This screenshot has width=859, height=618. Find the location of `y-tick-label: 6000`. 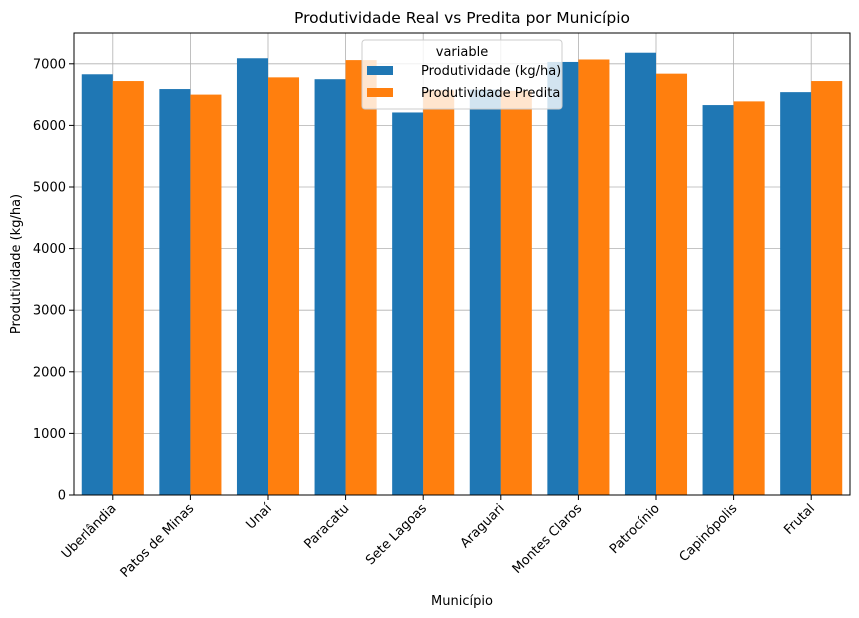

y-tick-label: 6000 is located at coordinates (49, 126).